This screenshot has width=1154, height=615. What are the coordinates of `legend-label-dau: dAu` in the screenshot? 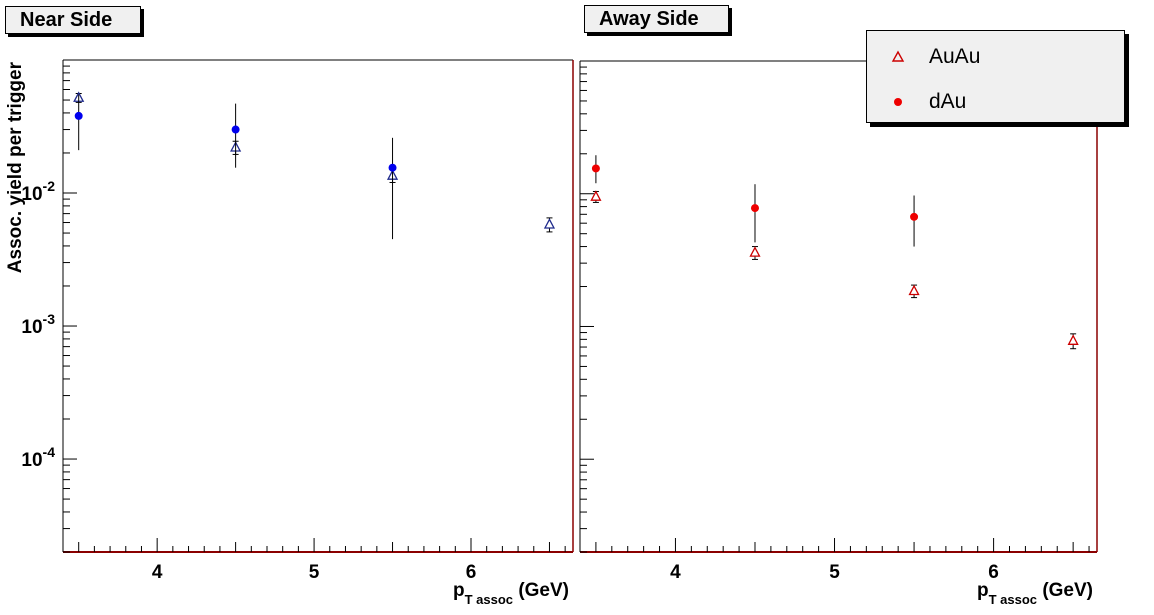 It's located at (948, 101).